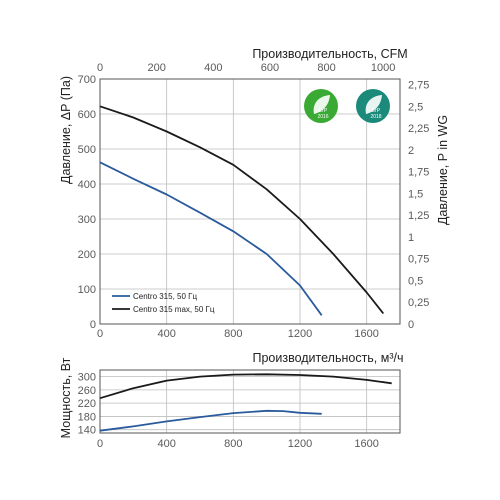 The image size is (500, 500). Describe the element at coordinates (166, 334) in the screenshot. I see `x-tick-label: 400` at that location.